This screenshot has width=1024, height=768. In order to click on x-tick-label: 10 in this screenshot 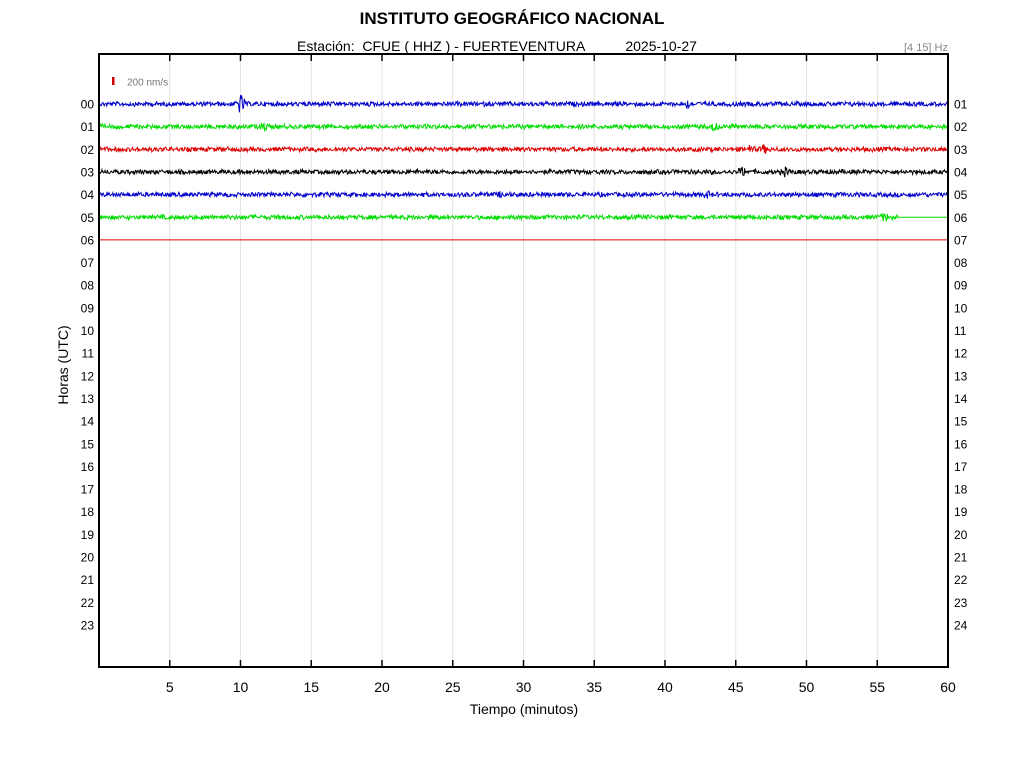, I will do `click(241, 687)`.